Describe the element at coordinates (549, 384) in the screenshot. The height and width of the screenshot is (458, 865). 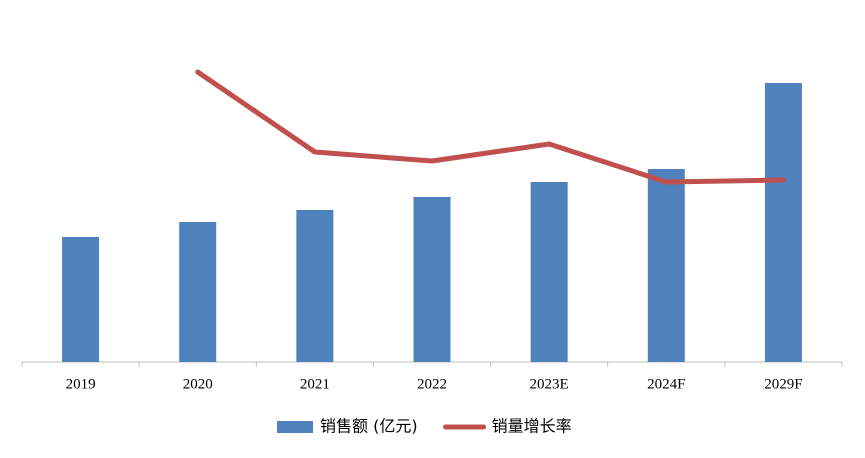
I see `x-tick-label: 2023E` at that location.